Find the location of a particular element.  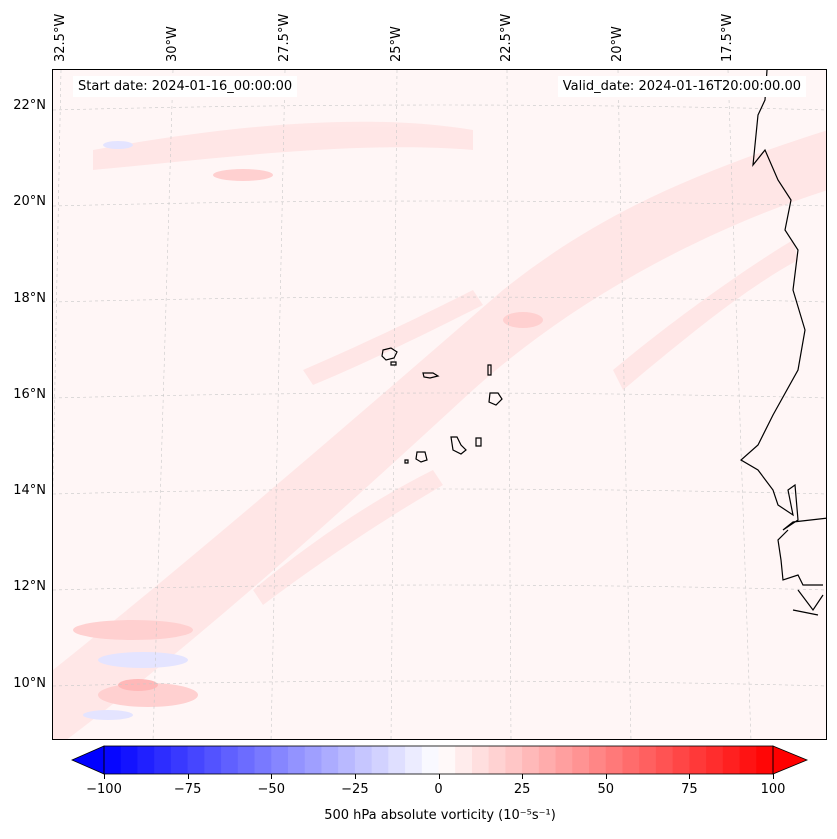

colorbar-tick-label: 0 is located at coordinates (438, 789).